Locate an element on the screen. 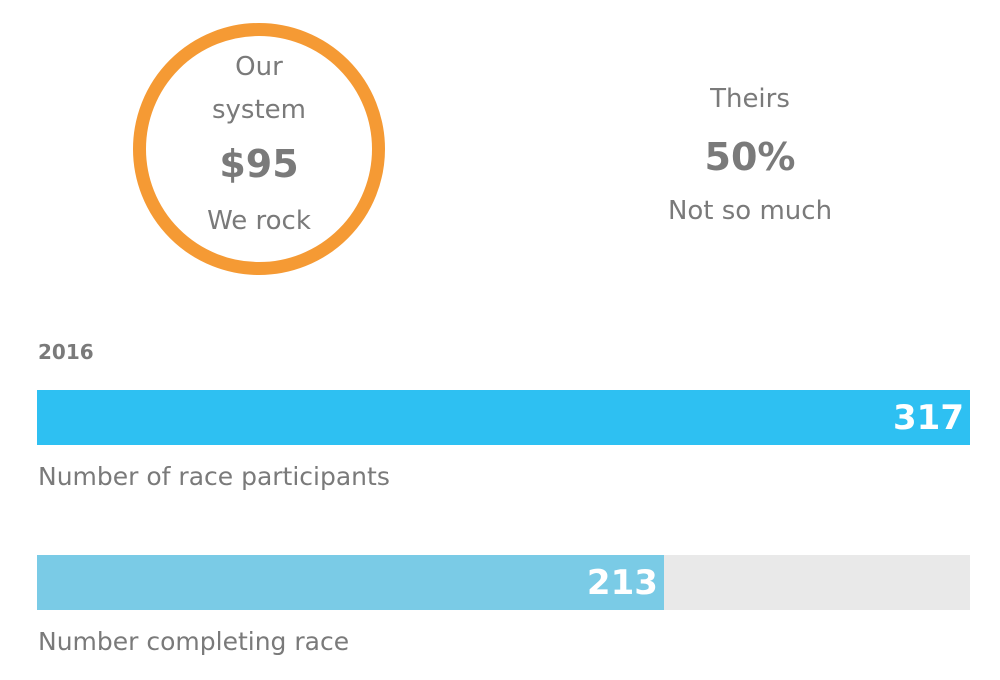 The image size is (1000, 680). participants-bar-fill: 317 is located at coordinates (503, 417).